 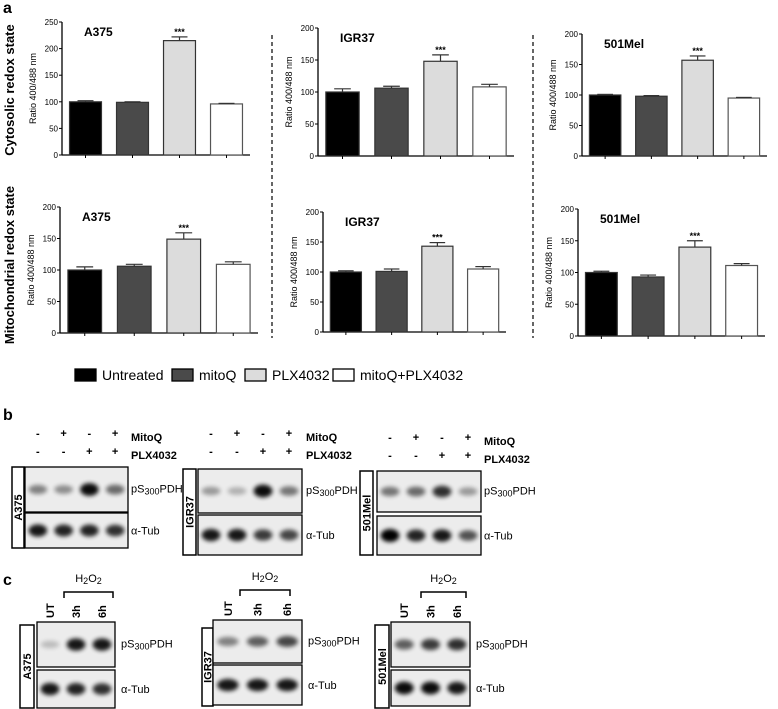 I want to click on chart-title: A375, so click(x=96, y=217).